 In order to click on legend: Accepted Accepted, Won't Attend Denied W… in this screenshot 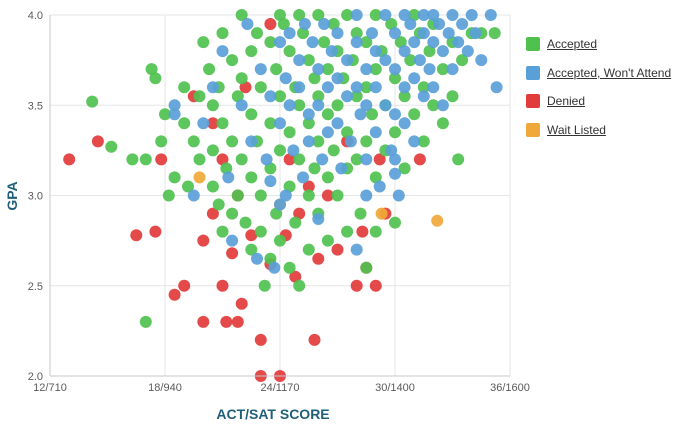, I will do `click(601, 87)`.